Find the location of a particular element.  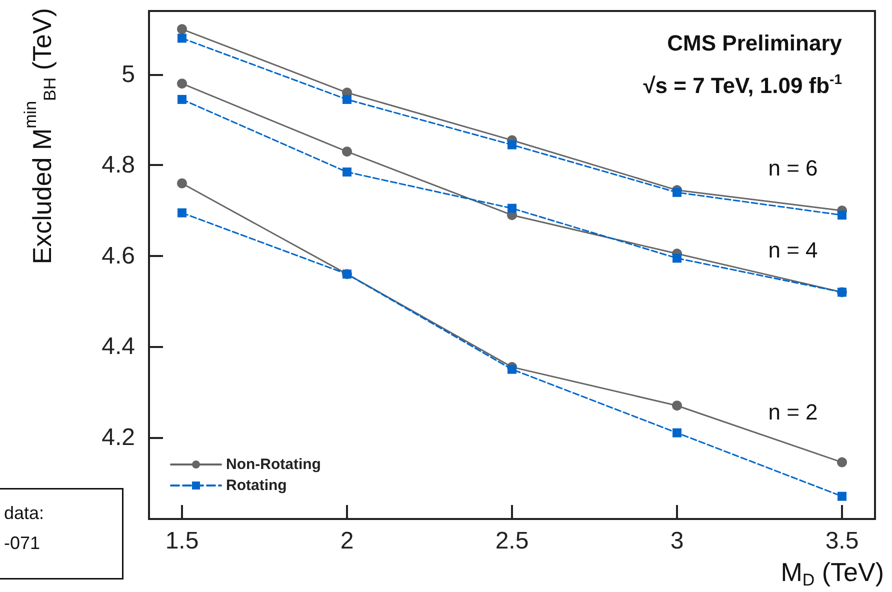

text: -071 is located at coordinates (22, 543).